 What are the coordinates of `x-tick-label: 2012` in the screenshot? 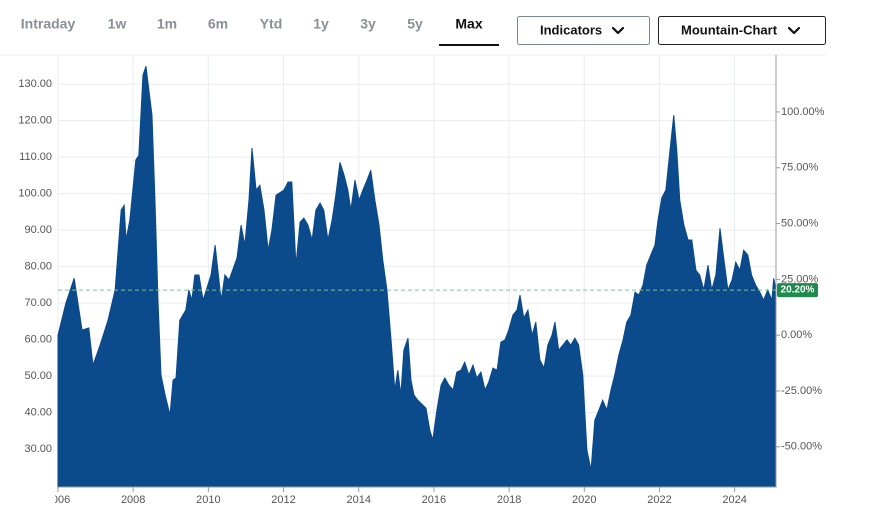 It's located at (283, 500).